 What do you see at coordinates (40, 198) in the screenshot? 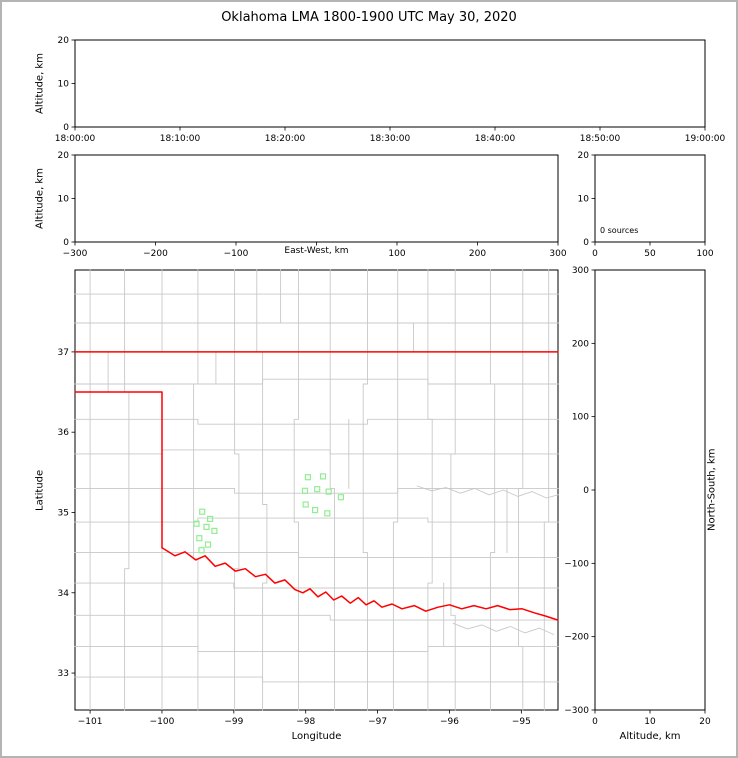
I see `axis-label-altitude-ew-panel: Altitude, km` at bounding box center [40, 198].